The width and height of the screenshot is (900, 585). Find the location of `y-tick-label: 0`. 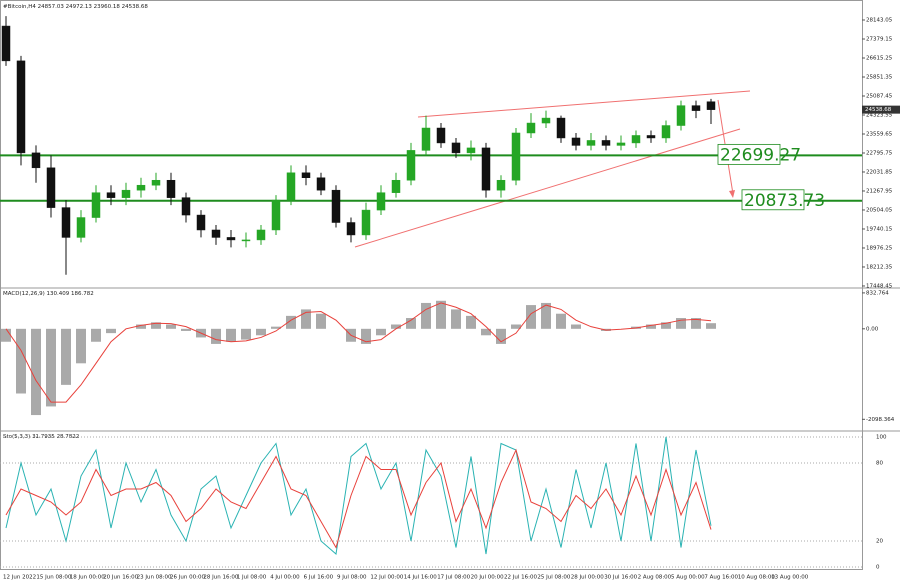

y-tick-label: 0 is located at coordinates (878, 568).